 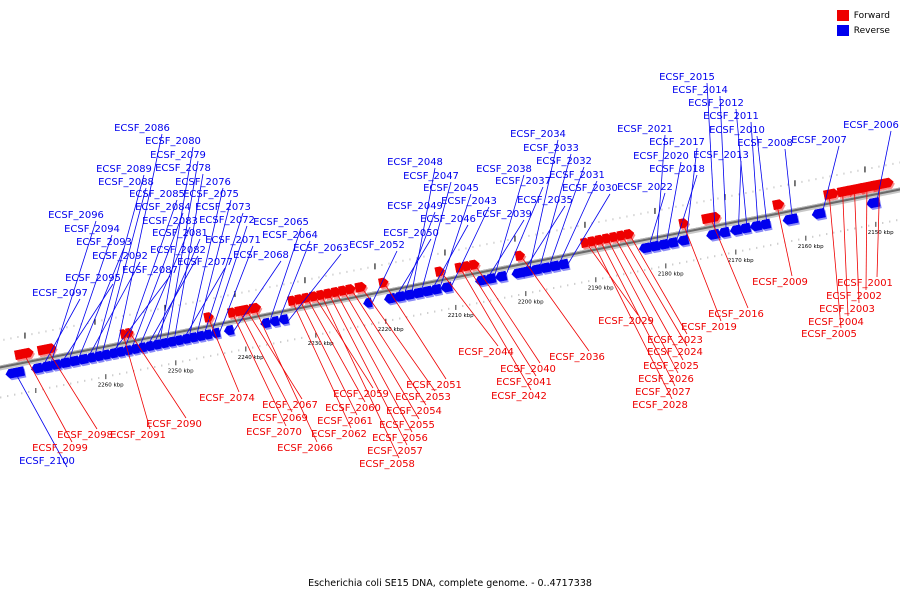 What do you see at coordinates (675, 340) in the screenshot?
I see `gene-label-ecsf-2023: ECSF_2023` at bounding box center [675, 340].